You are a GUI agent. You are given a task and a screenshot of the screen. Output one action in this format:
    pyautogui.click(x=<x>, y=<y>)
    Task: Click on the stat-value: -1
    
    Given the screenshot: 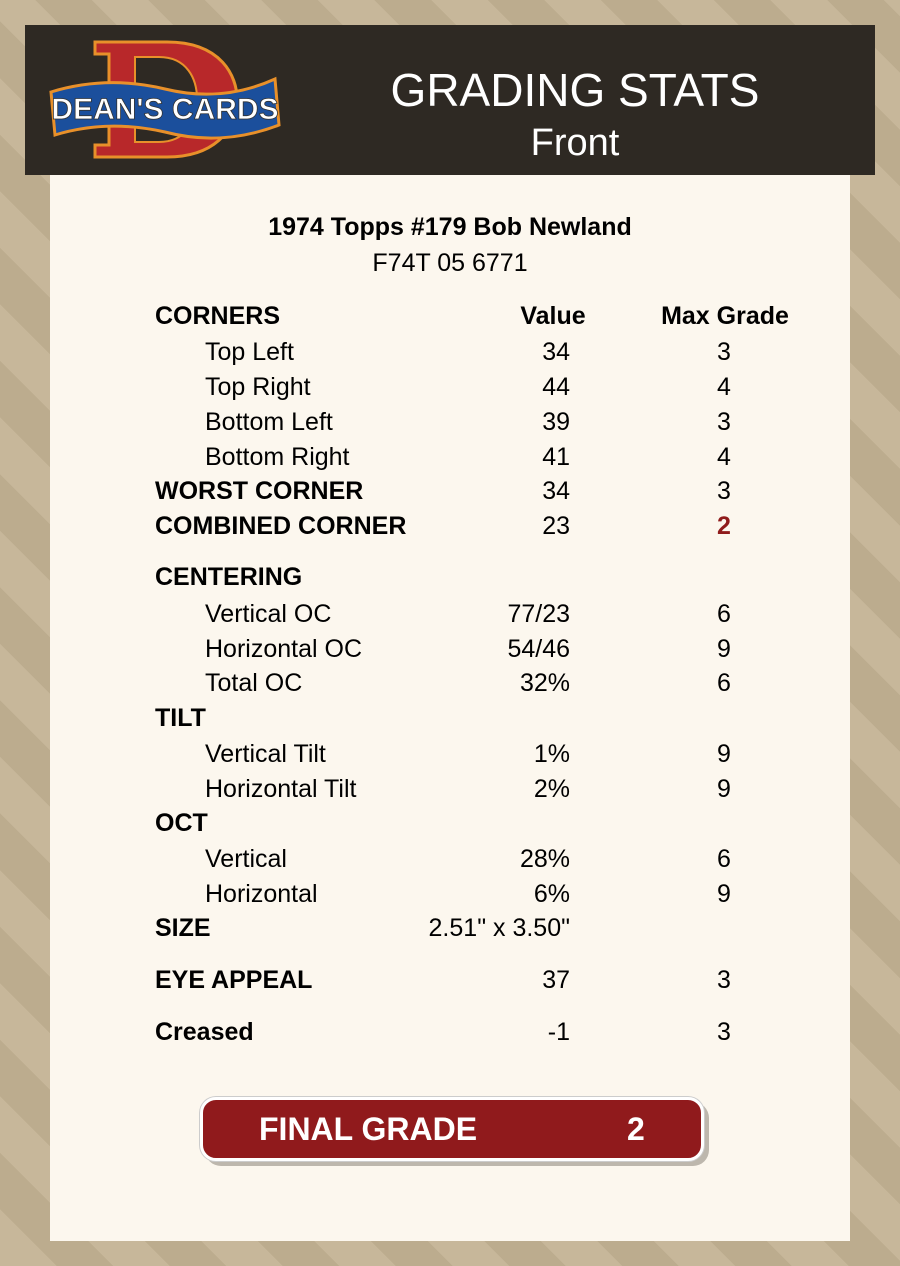 What is the action you would take?
    pyautogui.click(x=558, y=1032)
    